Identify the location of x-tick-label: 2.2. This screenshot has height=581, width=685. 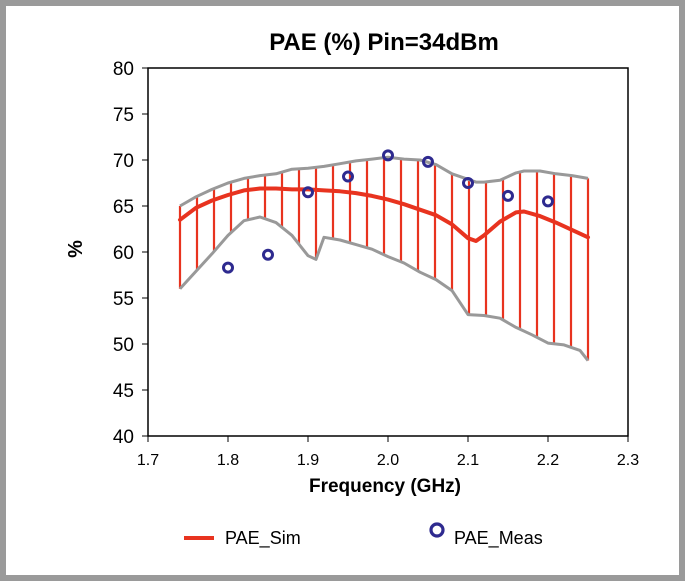
(548, 460).